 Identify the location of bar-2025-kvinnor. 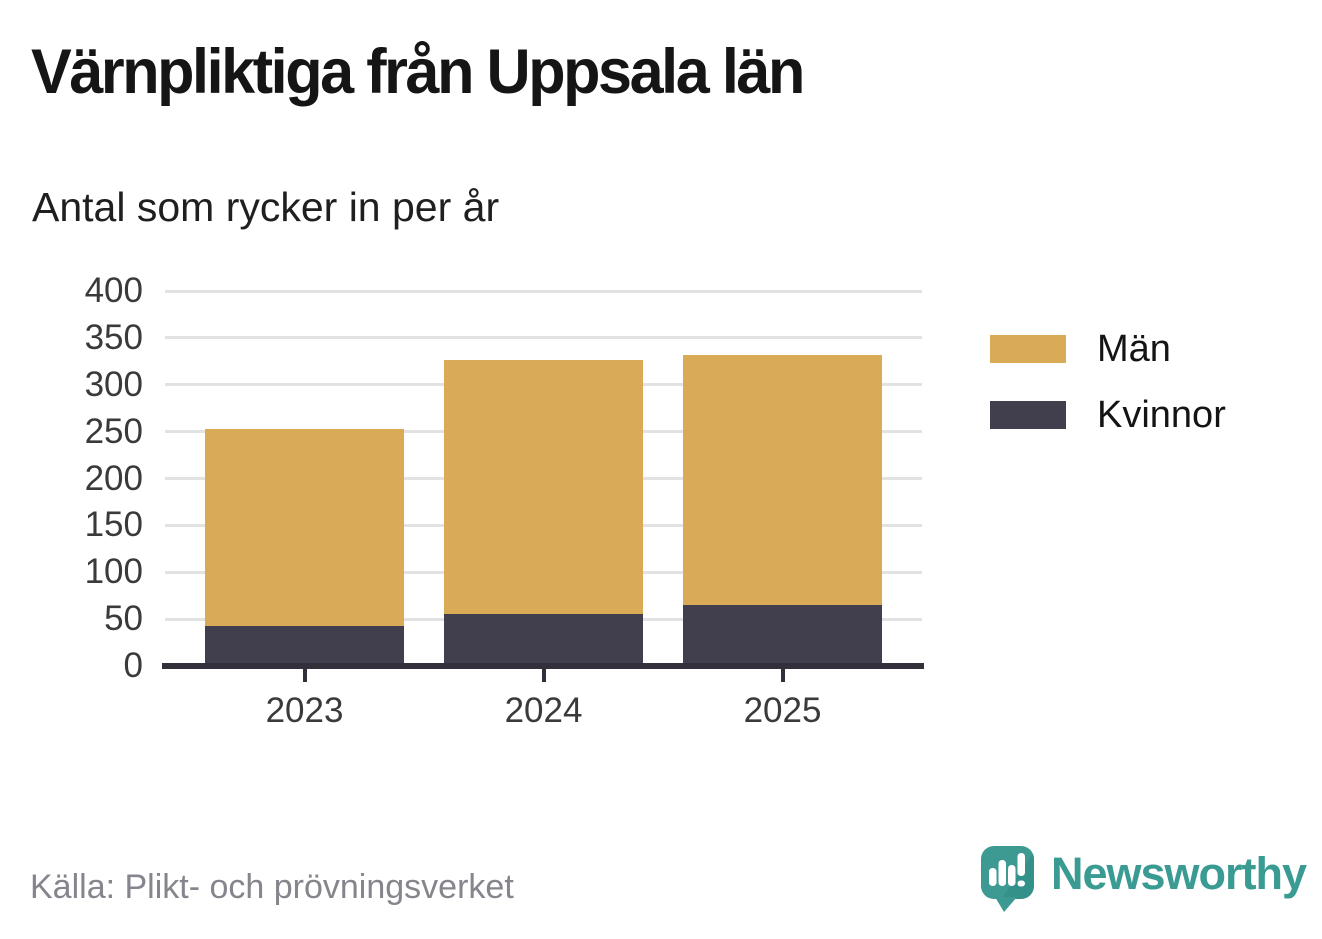
(782, 635).